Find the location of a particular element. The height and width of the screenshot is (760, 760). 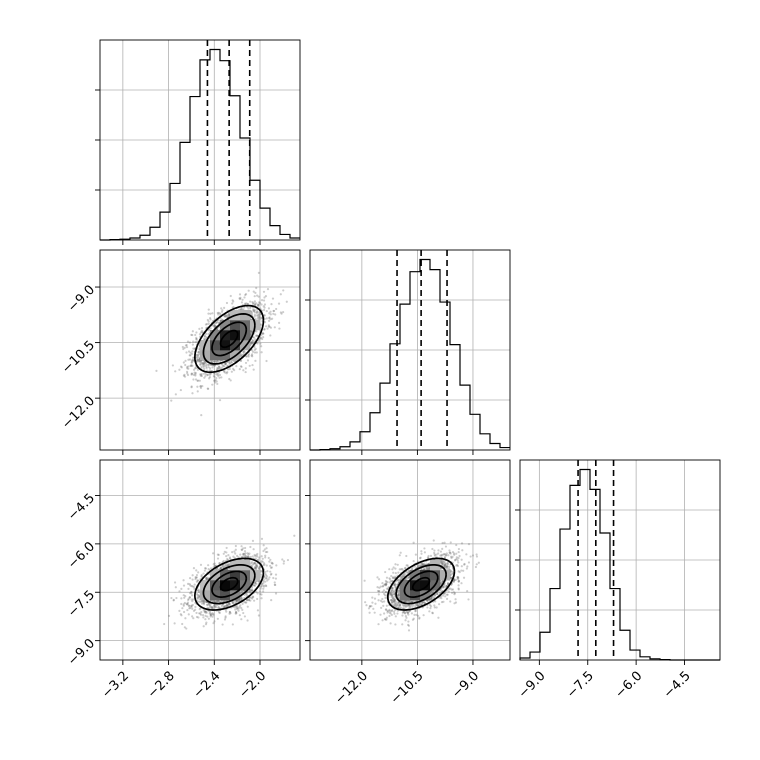

histogram-panel-3: −9.0 −7.5 −6.0 −4.5 is located at coordinates (618, 580).